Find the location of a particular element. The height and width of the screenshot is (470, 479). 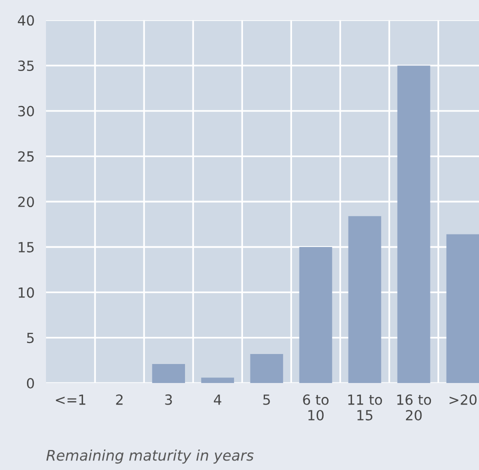

x-tick-label: >20 is located at coordinates (463, 399).